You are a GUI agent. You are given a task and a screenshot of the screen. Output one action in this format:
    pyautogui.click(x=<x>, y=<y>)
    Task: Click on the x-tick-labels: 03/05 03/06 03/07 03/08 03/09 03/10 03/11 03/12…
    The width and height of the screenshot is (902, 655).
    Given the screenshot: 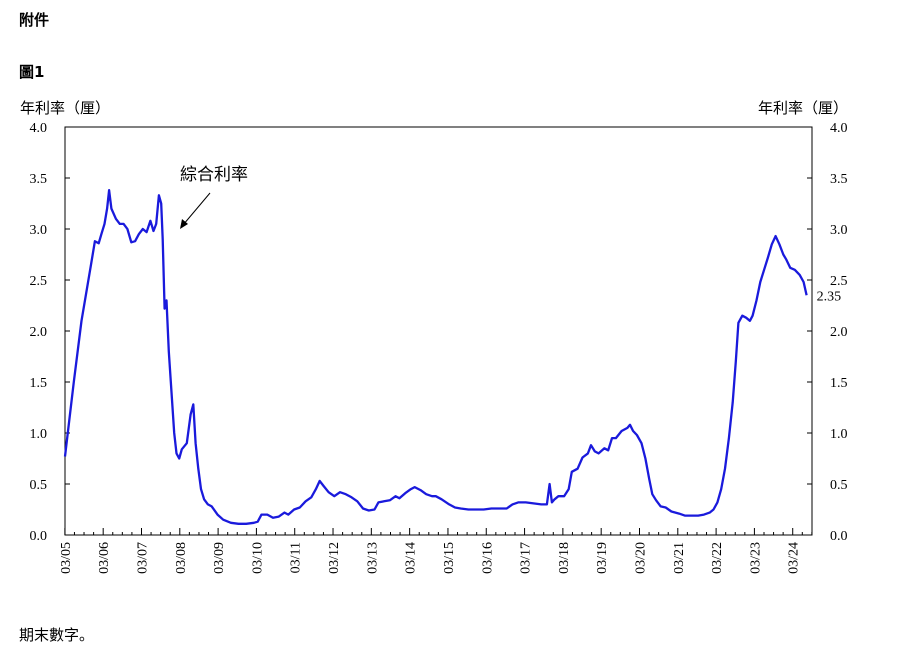 What is the action you would take?
    pyautogui.click(x=430, y=558)
    